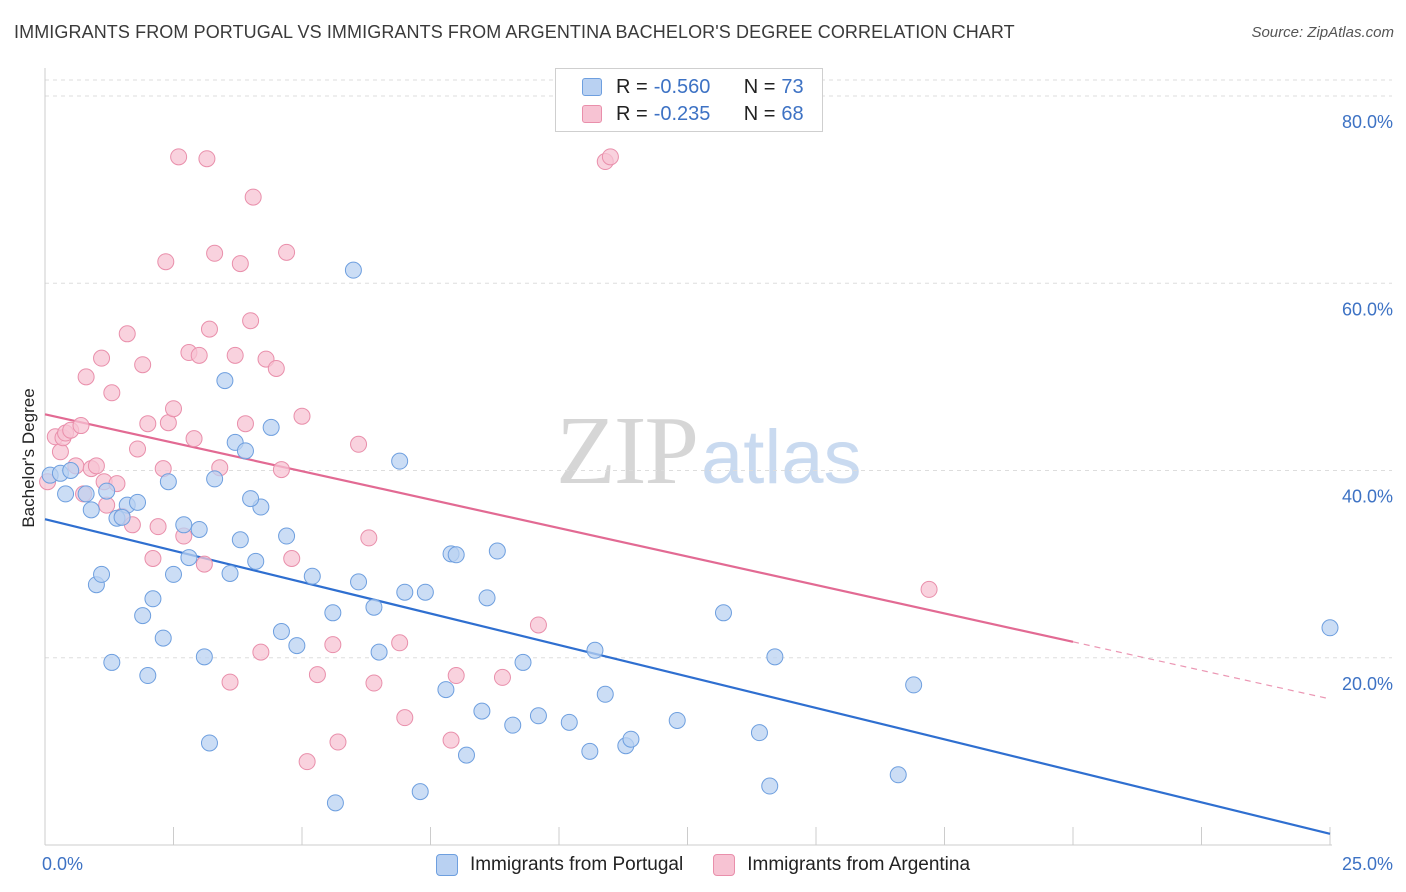 The width and height of the screenshot is (1406, 892). I want to click on x-tick-label: 25.0%, so click(1367, 864).